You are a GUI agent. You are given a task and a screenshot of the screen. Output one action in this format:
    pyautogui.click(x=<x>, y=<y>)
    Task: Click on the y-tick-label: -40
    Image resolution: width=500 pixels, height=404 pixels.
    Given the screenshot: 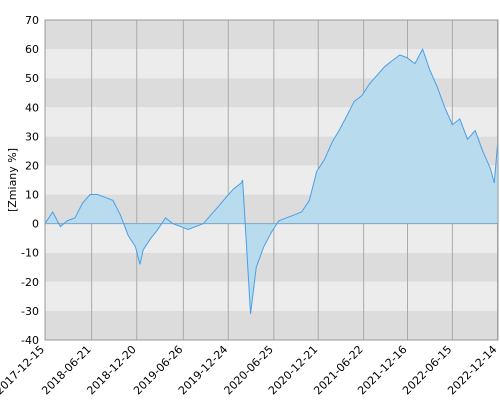 What is the action you would take?
    pyautogui.click(x=30, y=340)
    